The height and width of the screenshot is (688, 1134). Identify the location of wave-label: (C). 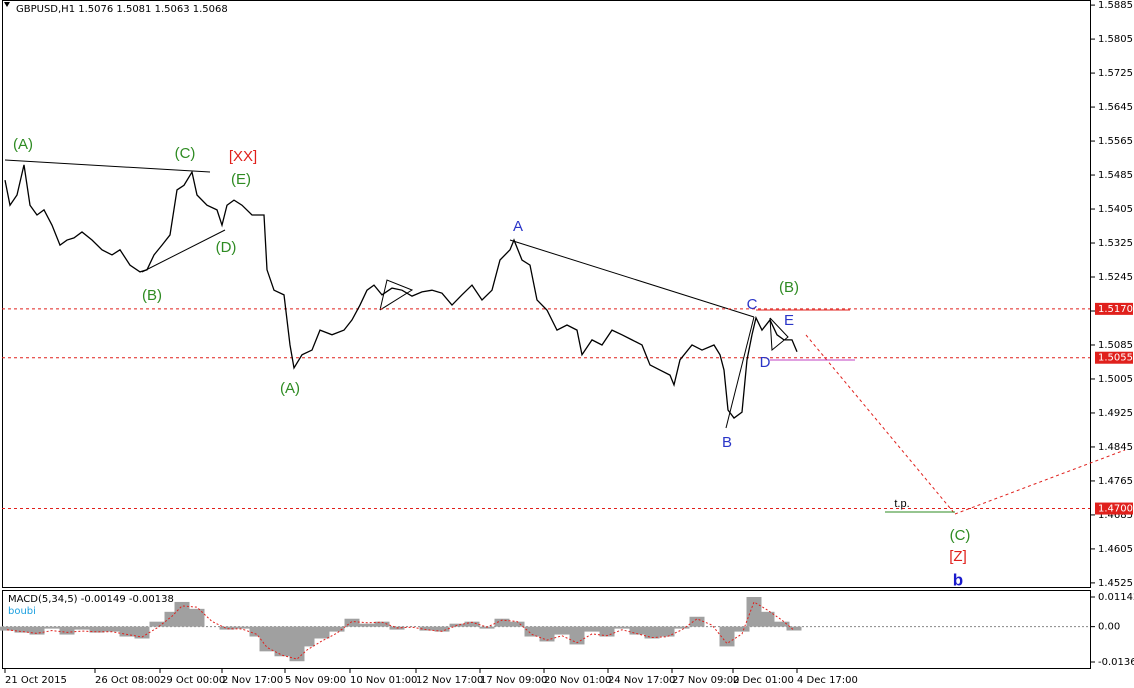
(185, 153).